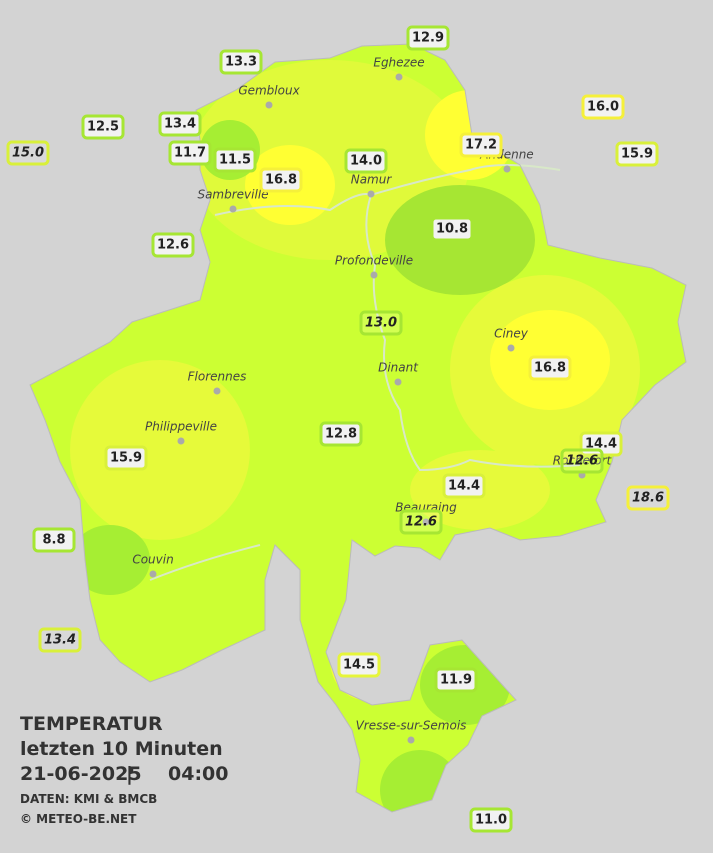  I want to click on source: DATEN: KMI & BMCB, so click(88, 799).